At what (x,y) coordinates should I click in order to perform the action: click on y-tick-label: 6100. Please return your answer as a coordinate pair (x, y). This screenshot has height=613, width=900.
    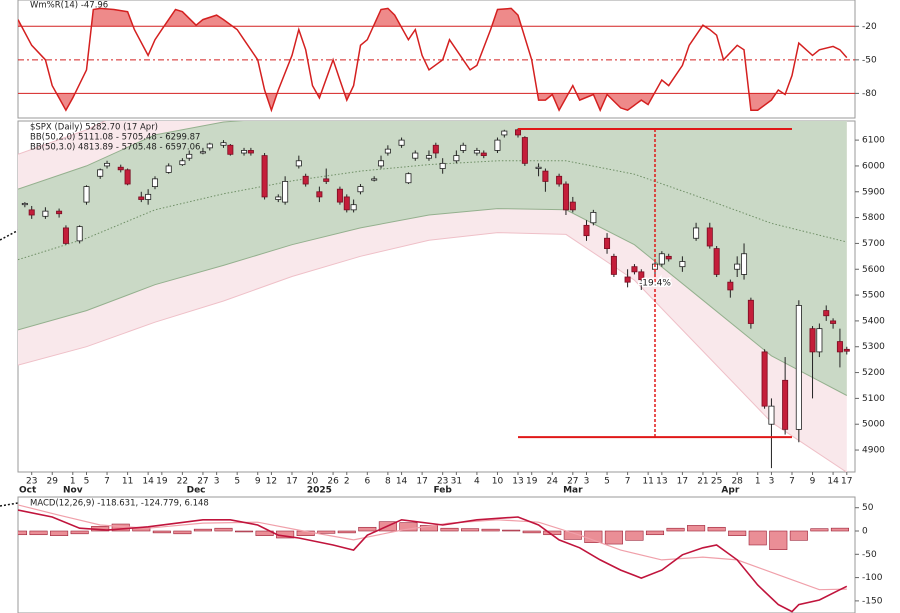
    Looking at the image, I should click on (873, 141).